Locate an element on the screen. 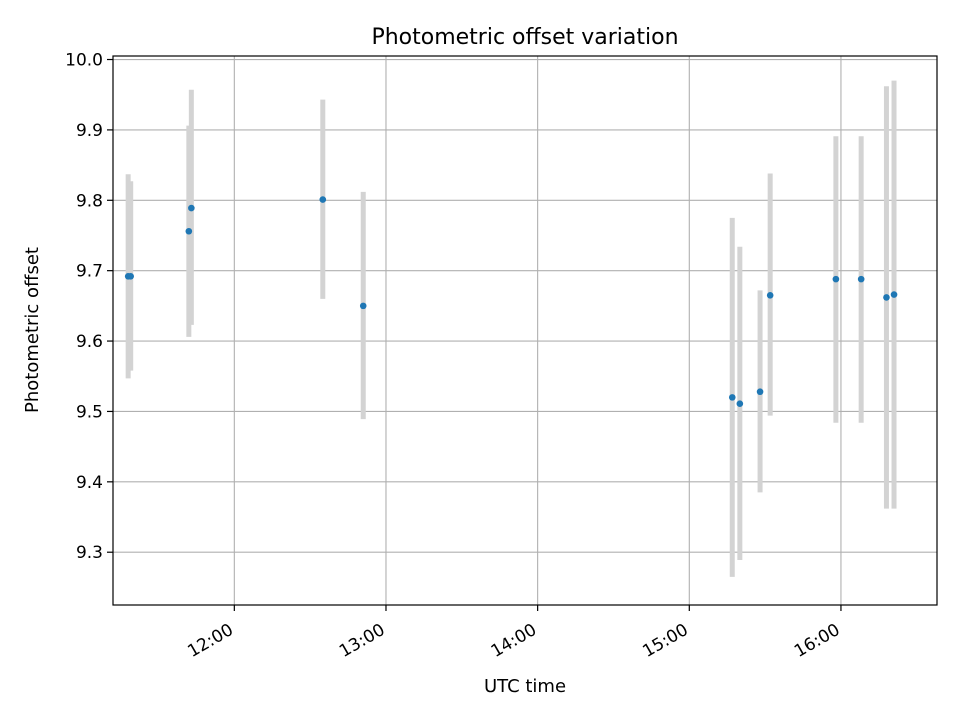 This screenshot has width=960, height=720. y-tick-label: 9.9 is located at coordinates (89, 131).